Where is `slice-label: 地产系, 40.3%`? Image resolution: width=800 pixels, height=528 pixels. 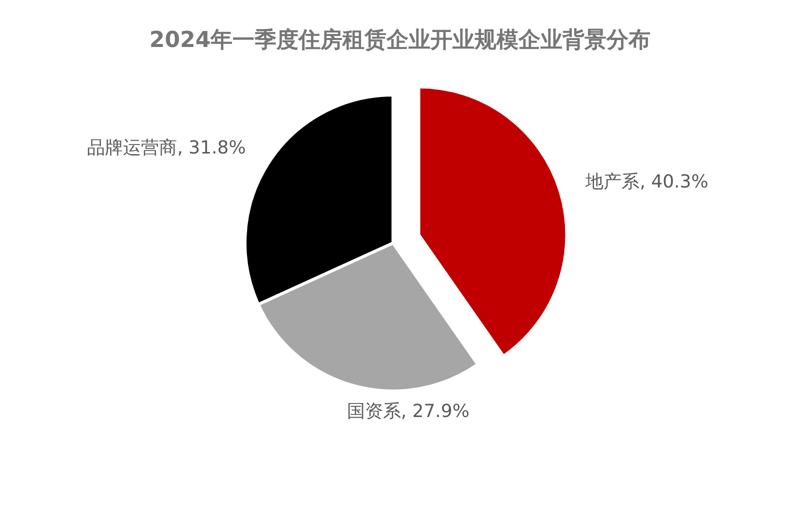 slice-label: 地产系, 40.3% is located at coordinates (646, 181).